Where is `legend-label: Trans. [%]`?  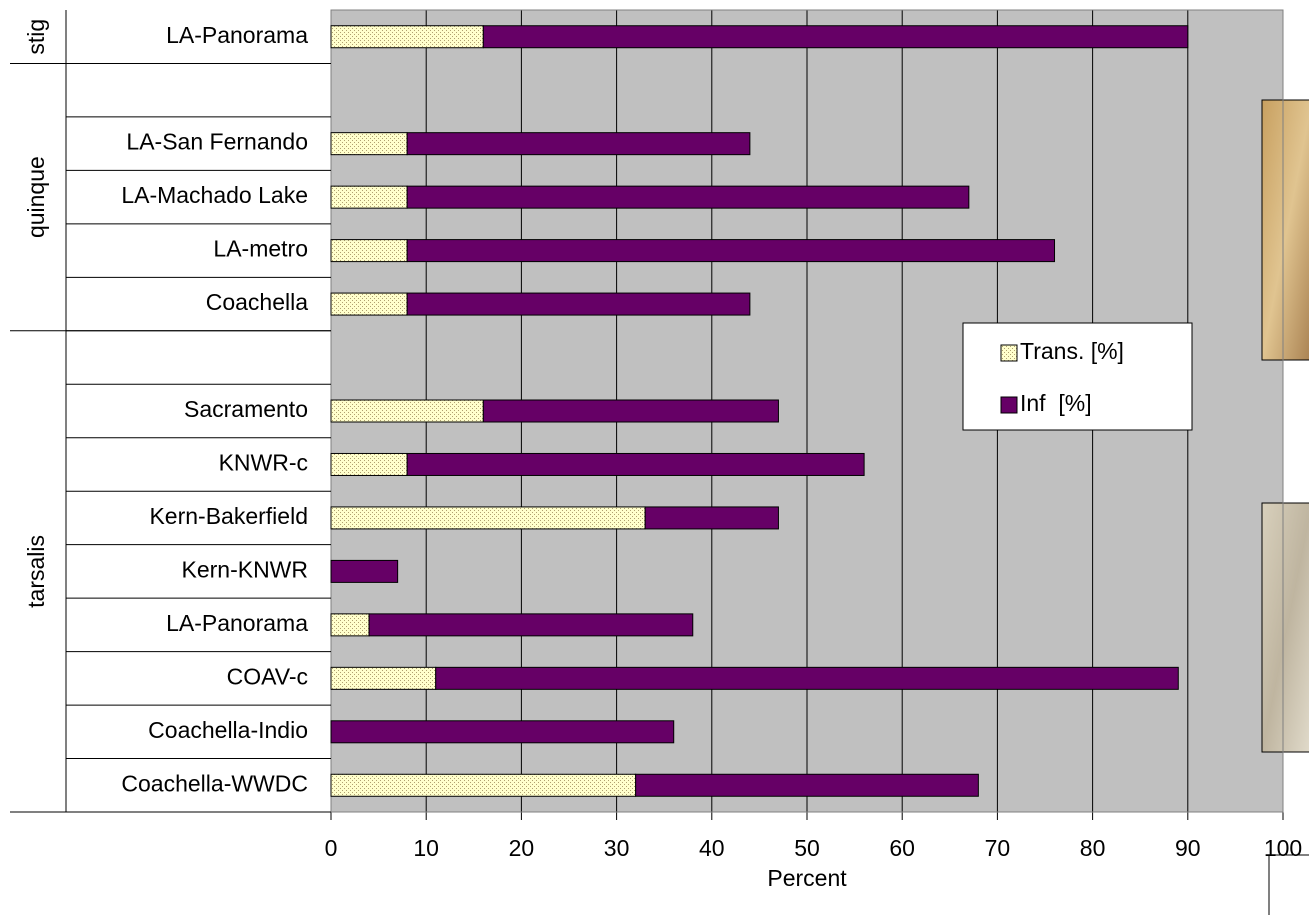 legend-label: Trans. [%] is located at coordinates (1072, 351).